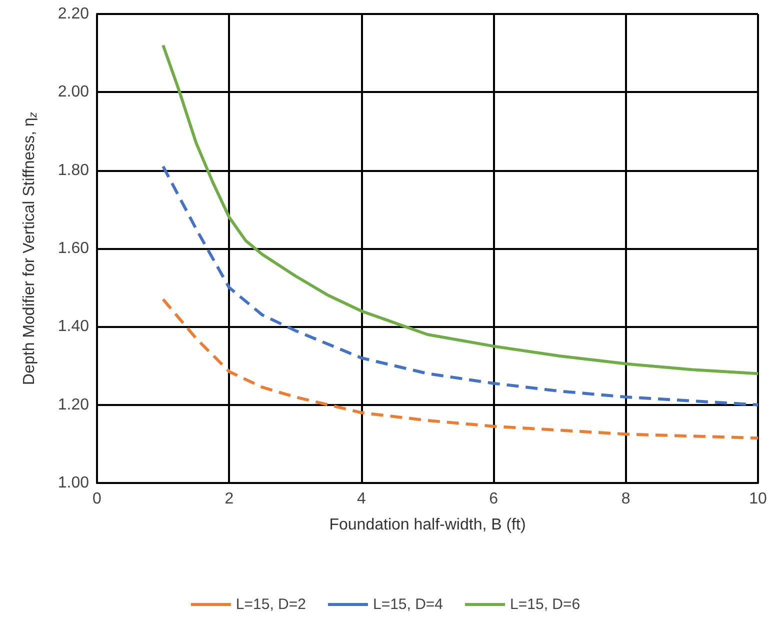  I want to click on x-tick-label: 10, so click(758, 499).